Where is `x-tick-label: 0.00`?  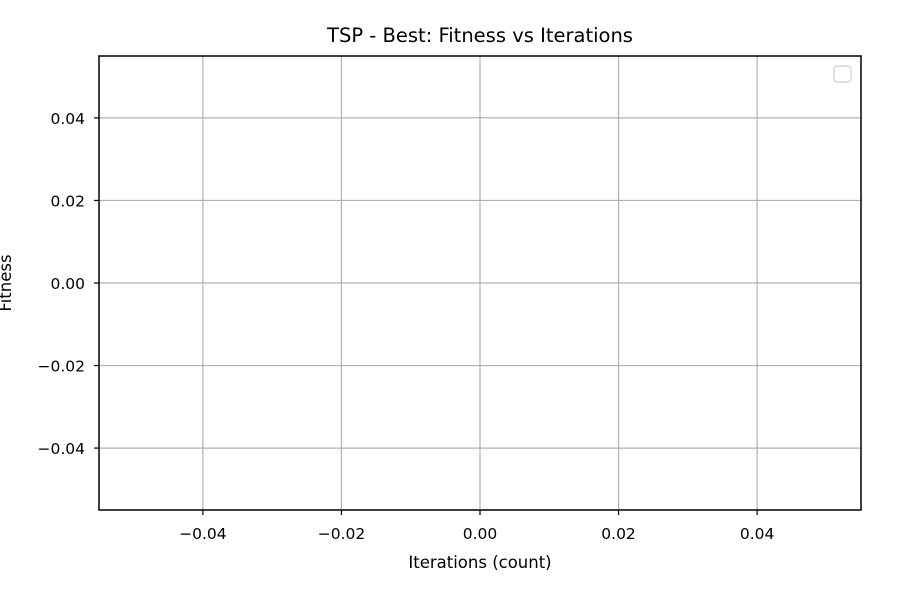 x-tick-label: 0.00 is located at coordinates (480, 534).